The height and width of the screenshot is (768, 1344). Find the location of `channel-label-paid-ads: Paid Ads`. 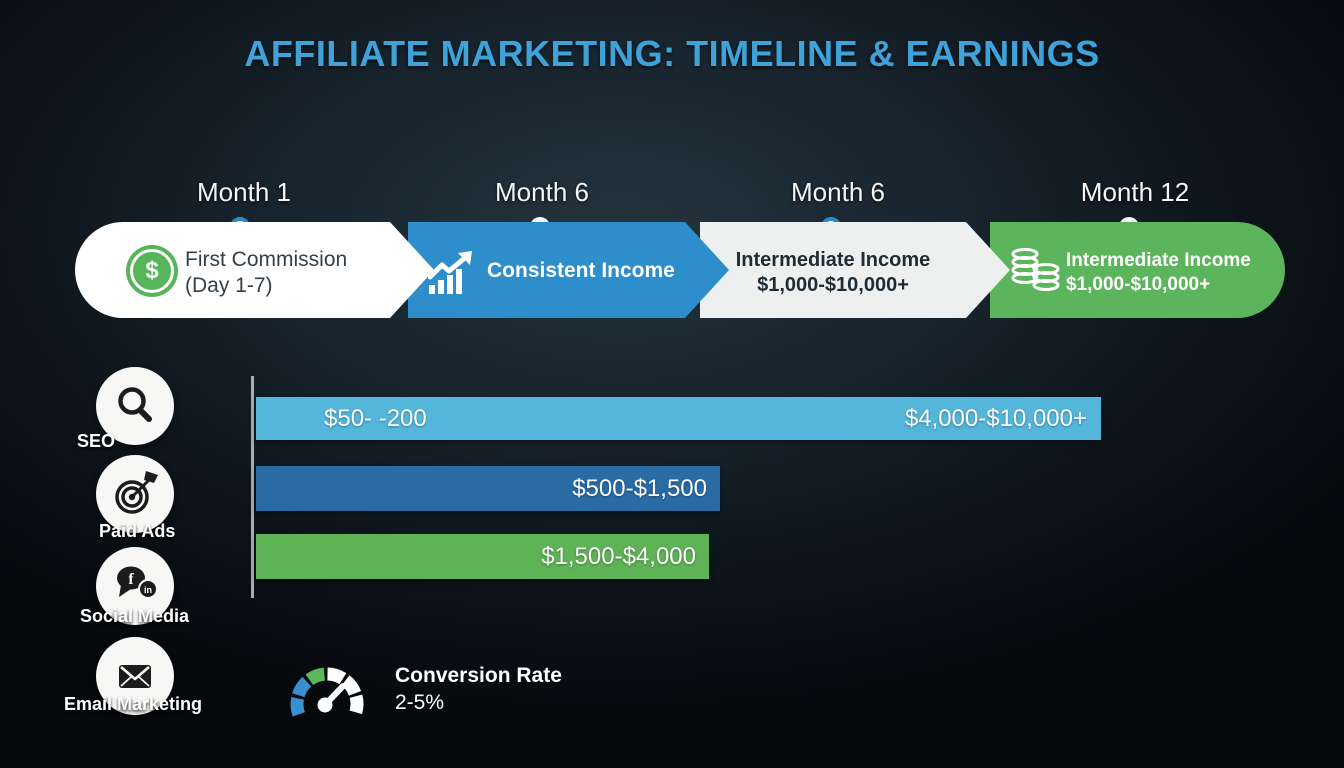

channel-label-paid-ads: Paid Ads is located at coordinates (137, 531).